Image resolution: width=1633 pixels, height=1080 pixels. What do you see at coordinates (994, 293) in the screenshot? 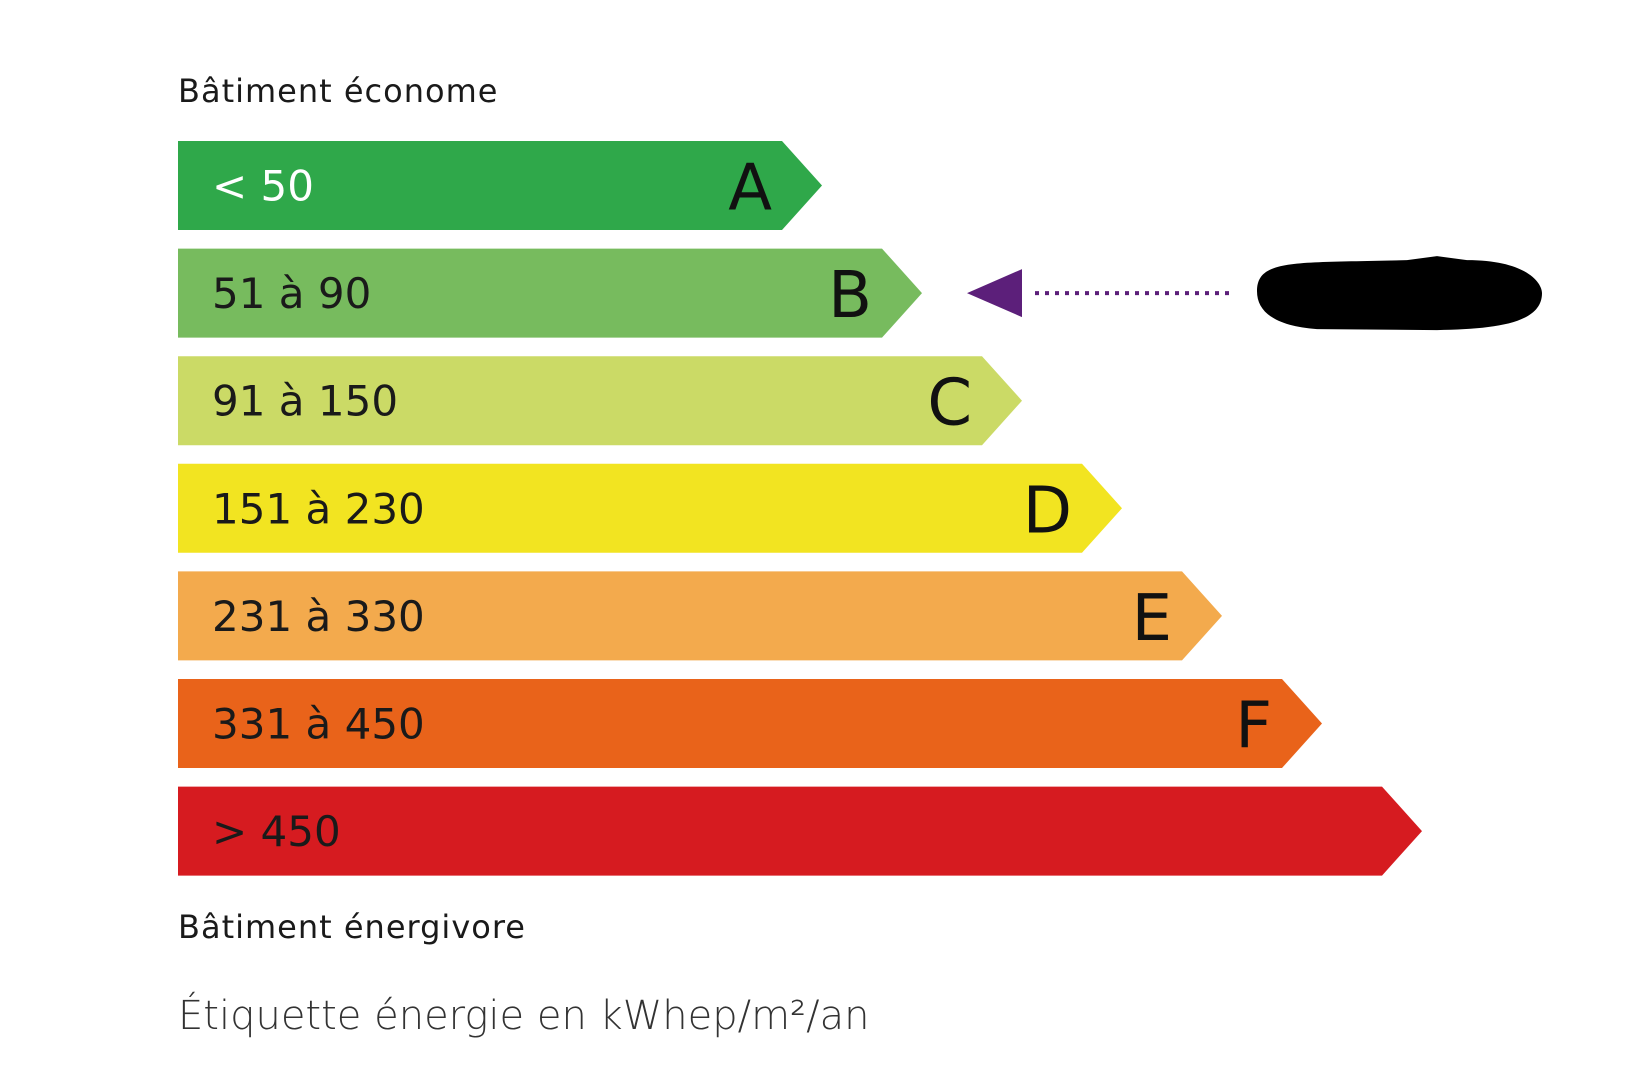
I see `current-class-arrow-icon` at bounding box center [994, 293].